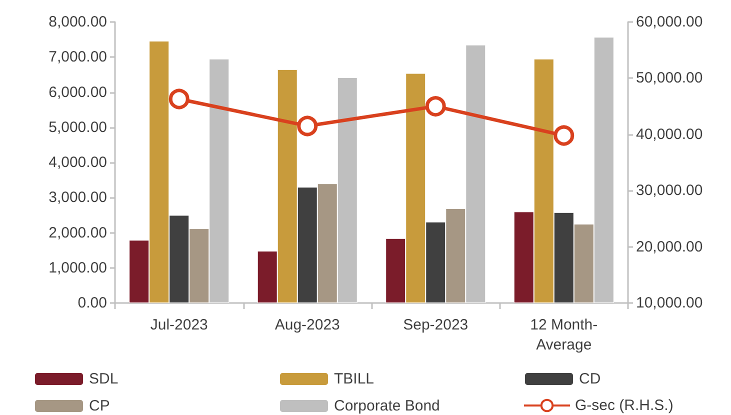  Describe the element at coordinates (435, 325) in the screenshot. I see `x-tick-label: Sep-2023` at that location.